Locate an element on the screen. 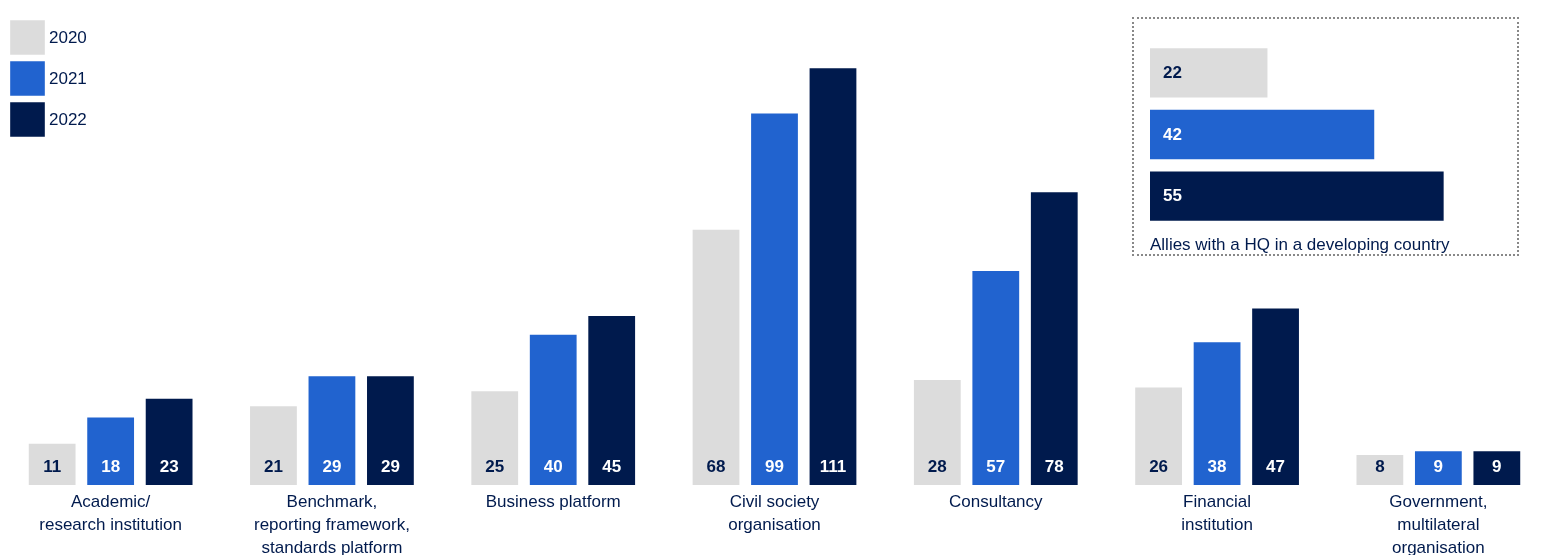  data-label: 47 is located at coordinates (1276, 466).